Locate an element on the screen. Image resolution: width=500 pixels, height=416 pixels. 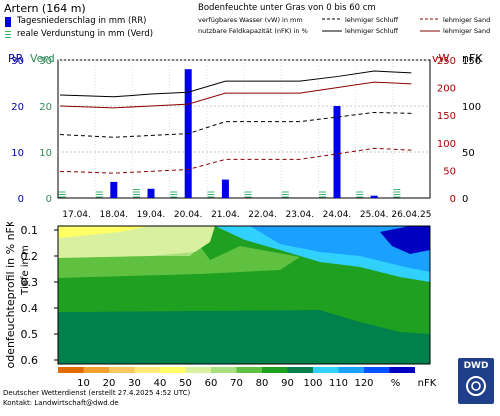
nfk-tick-label: 150 is located at coordinates (471, 61).